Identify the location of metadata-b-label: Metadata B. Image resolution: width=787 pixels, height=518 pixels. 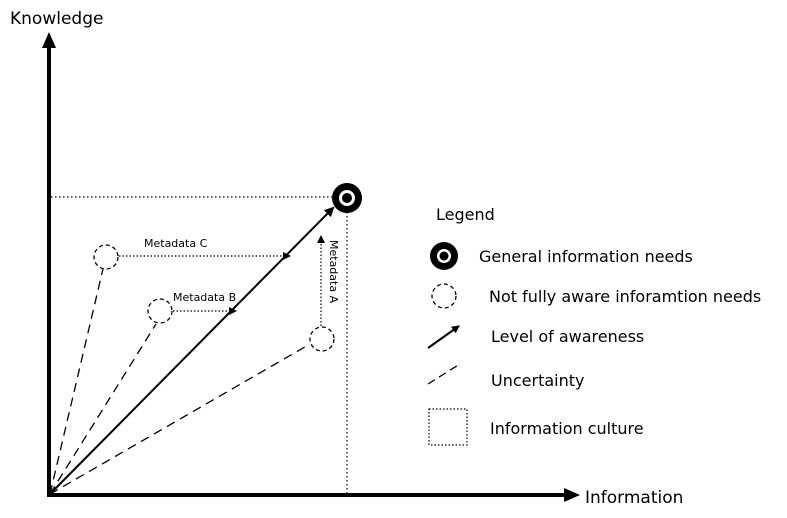
(204, 297).